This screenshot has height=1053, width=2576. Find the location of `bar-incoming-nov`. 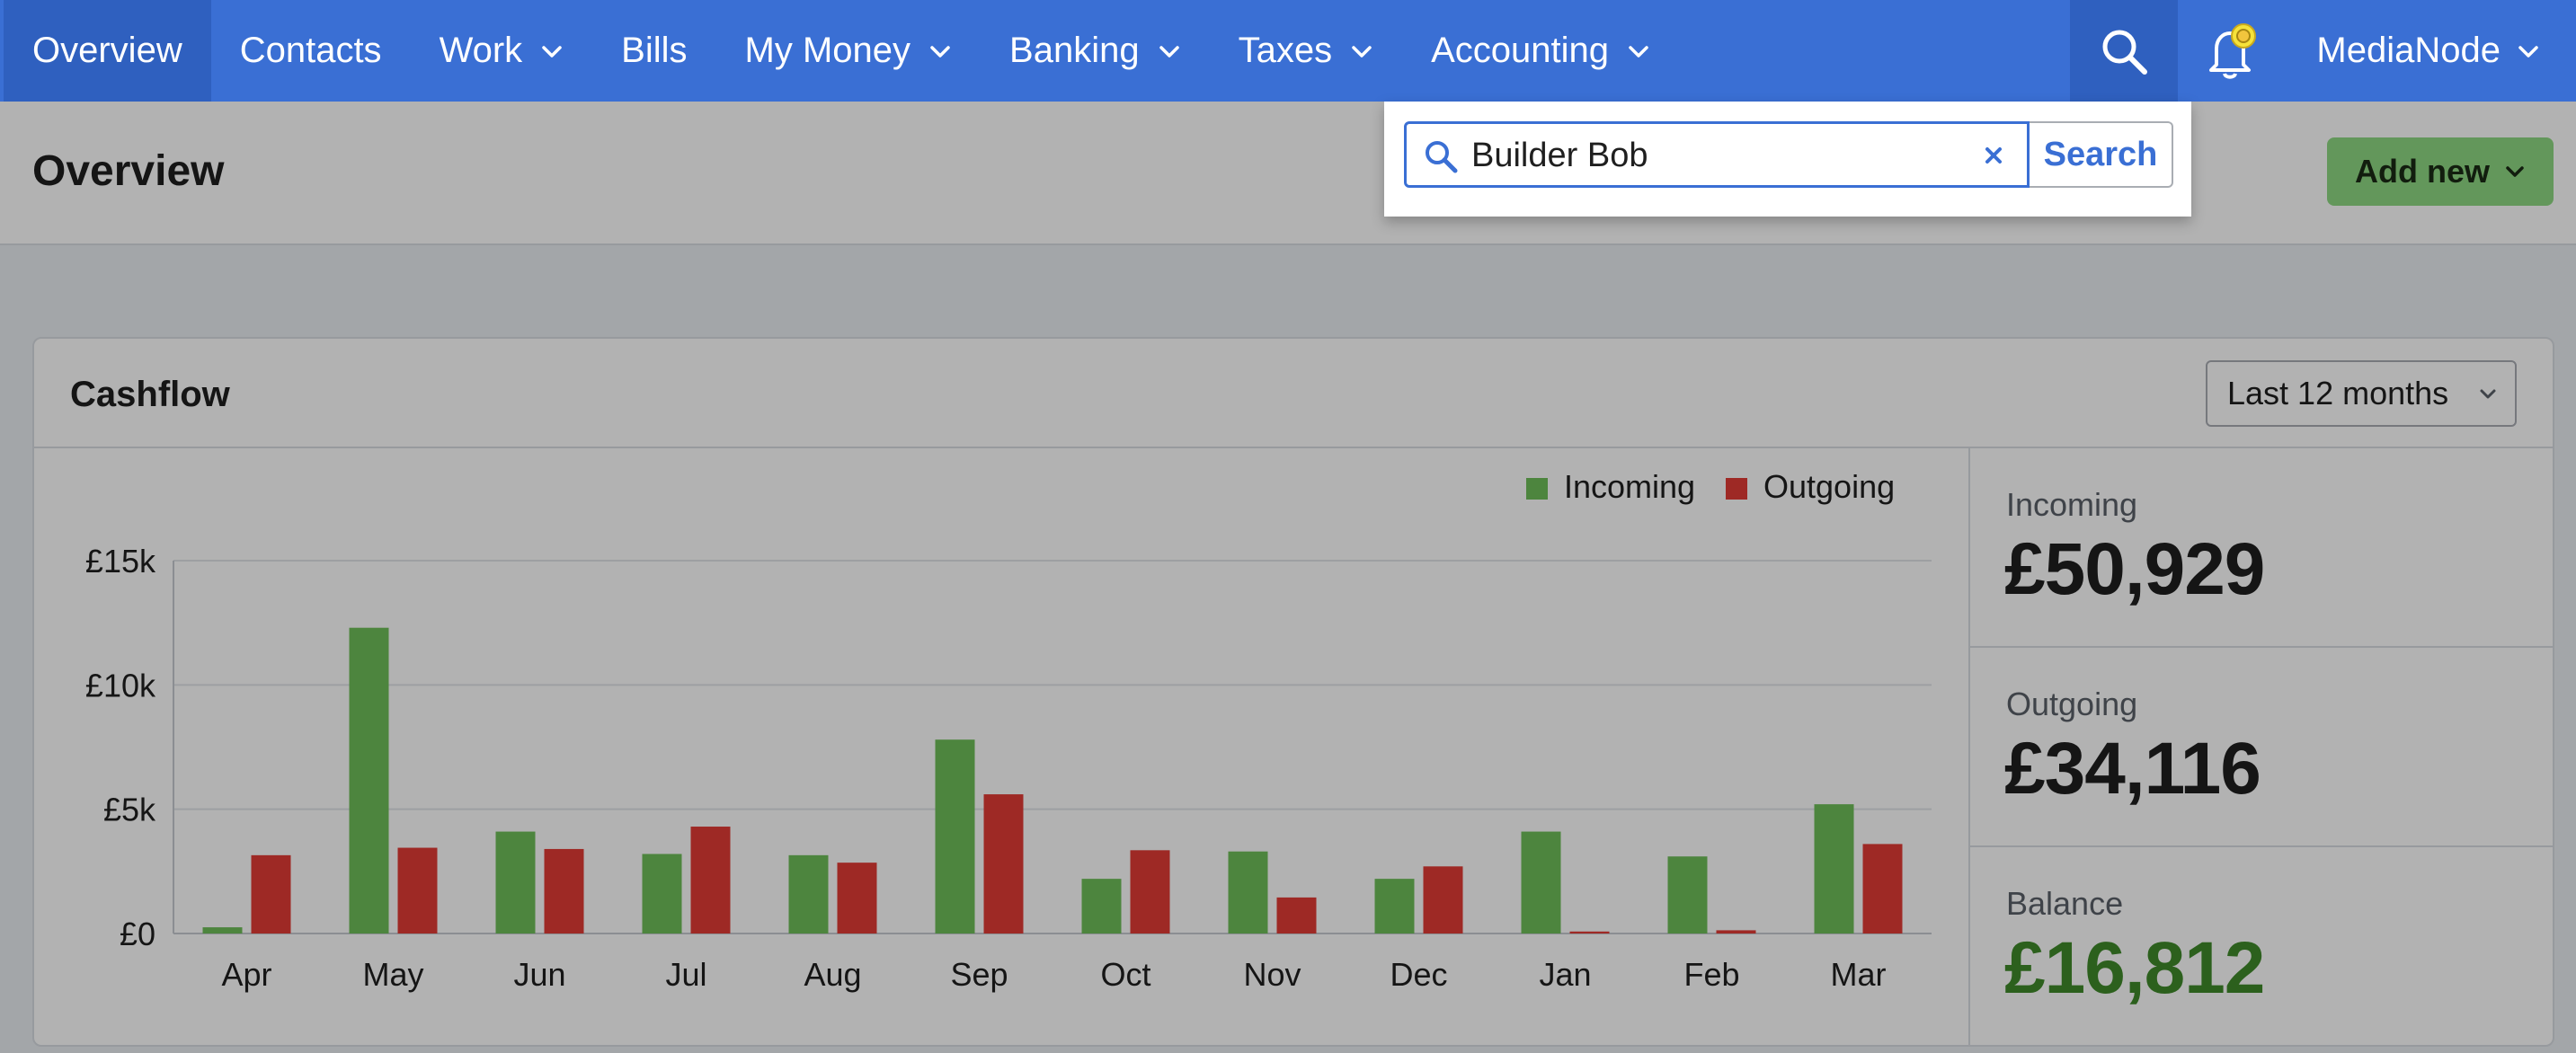

bar-incoming-nov is located at coordinates (1248, 893).